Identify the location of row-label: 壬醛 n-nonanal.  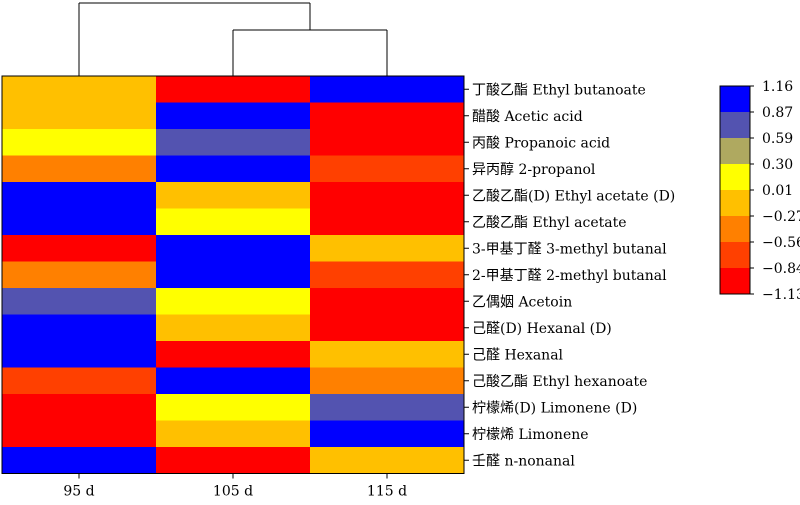
(523, 461).